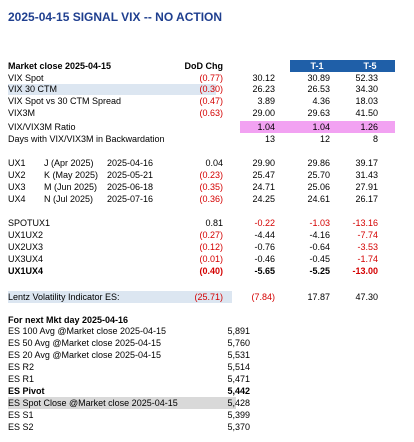 The width and height of the screenshot is (414, 442). Describe the element at coordinates (211, 101) in the screenshot. I see `value: (0.47)` at that location.